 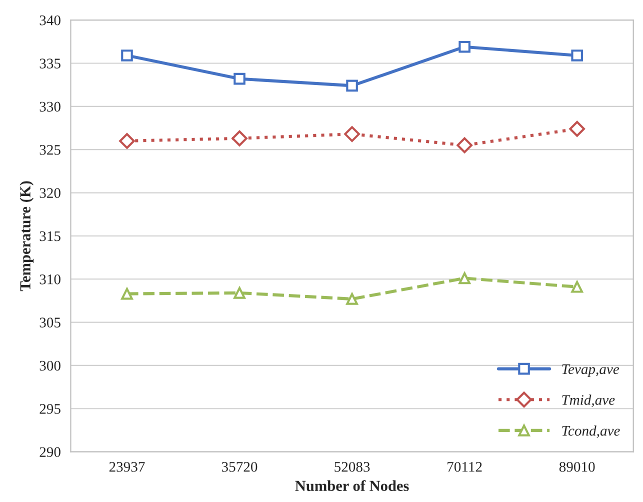 What do you see at coordinates (50, 107) in the screenshot?
I see `y-tick-label: 330` at bounding box center [50, 107].